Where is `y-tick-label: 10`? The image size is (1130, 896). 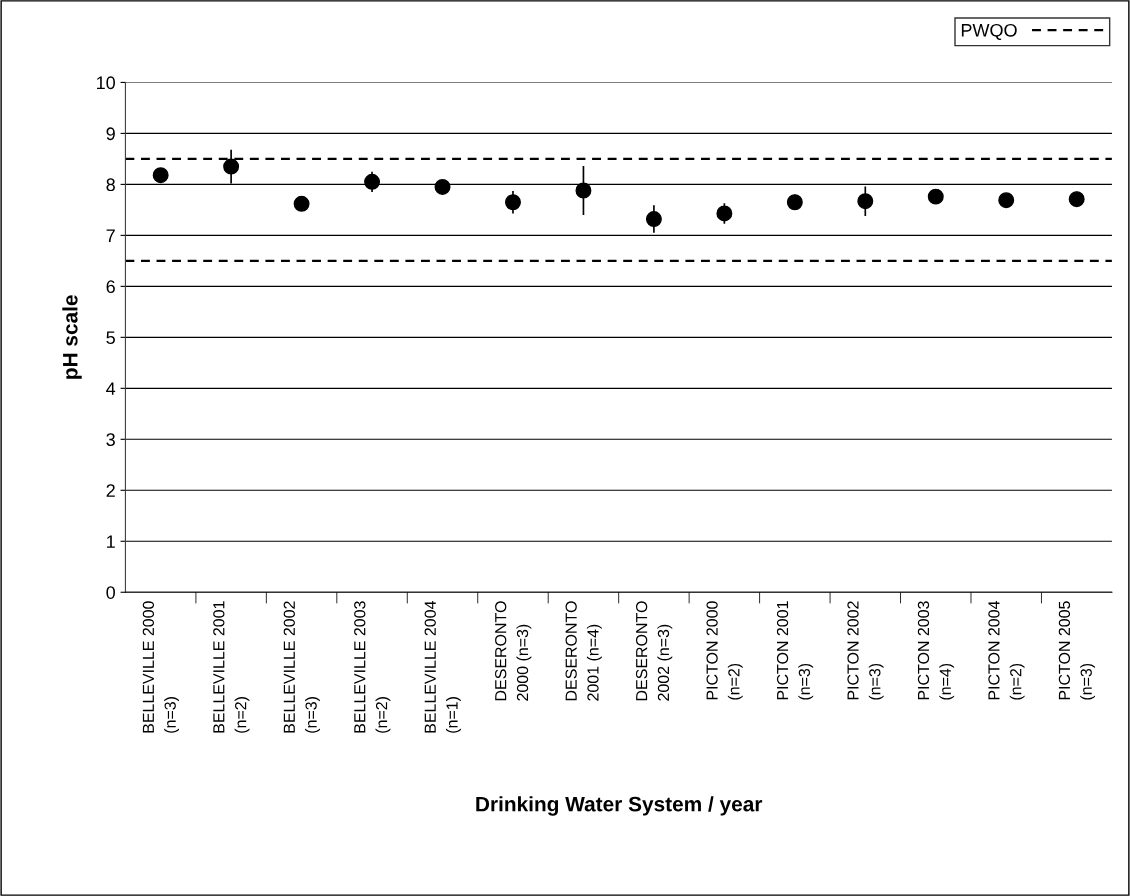
y-tick-label: 10 is located at coordinates (106, 83).